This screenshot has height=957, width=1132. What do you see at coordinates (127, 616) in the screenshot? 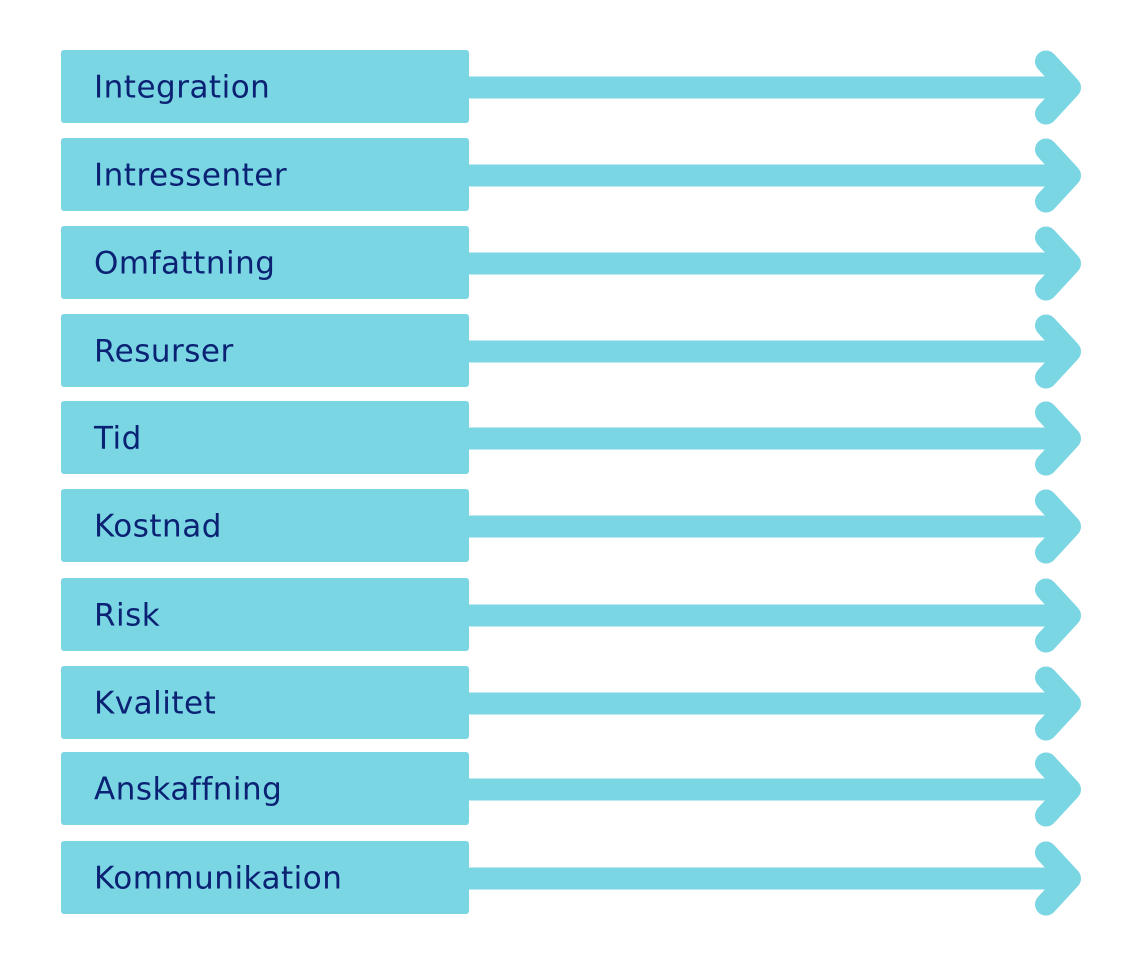
I see `row-label: Risk` at bounding box center [127, 616].